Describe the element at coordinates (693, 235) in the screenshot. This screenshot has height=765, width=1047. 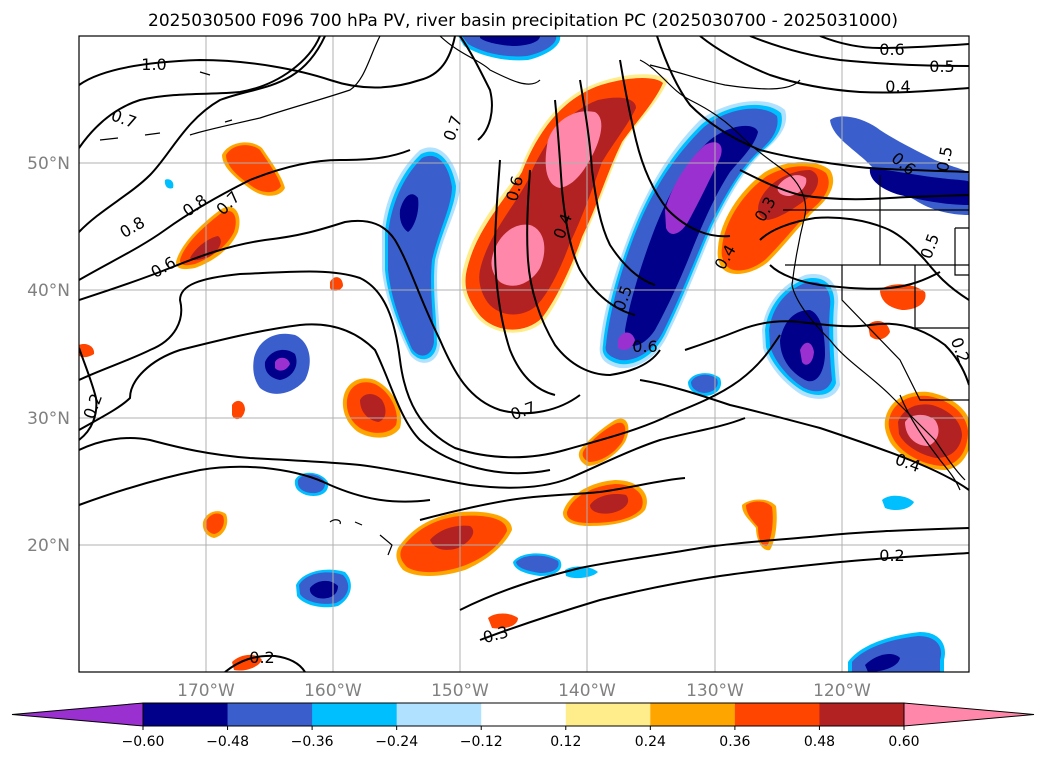
I see `negative-blob-main` at that location.